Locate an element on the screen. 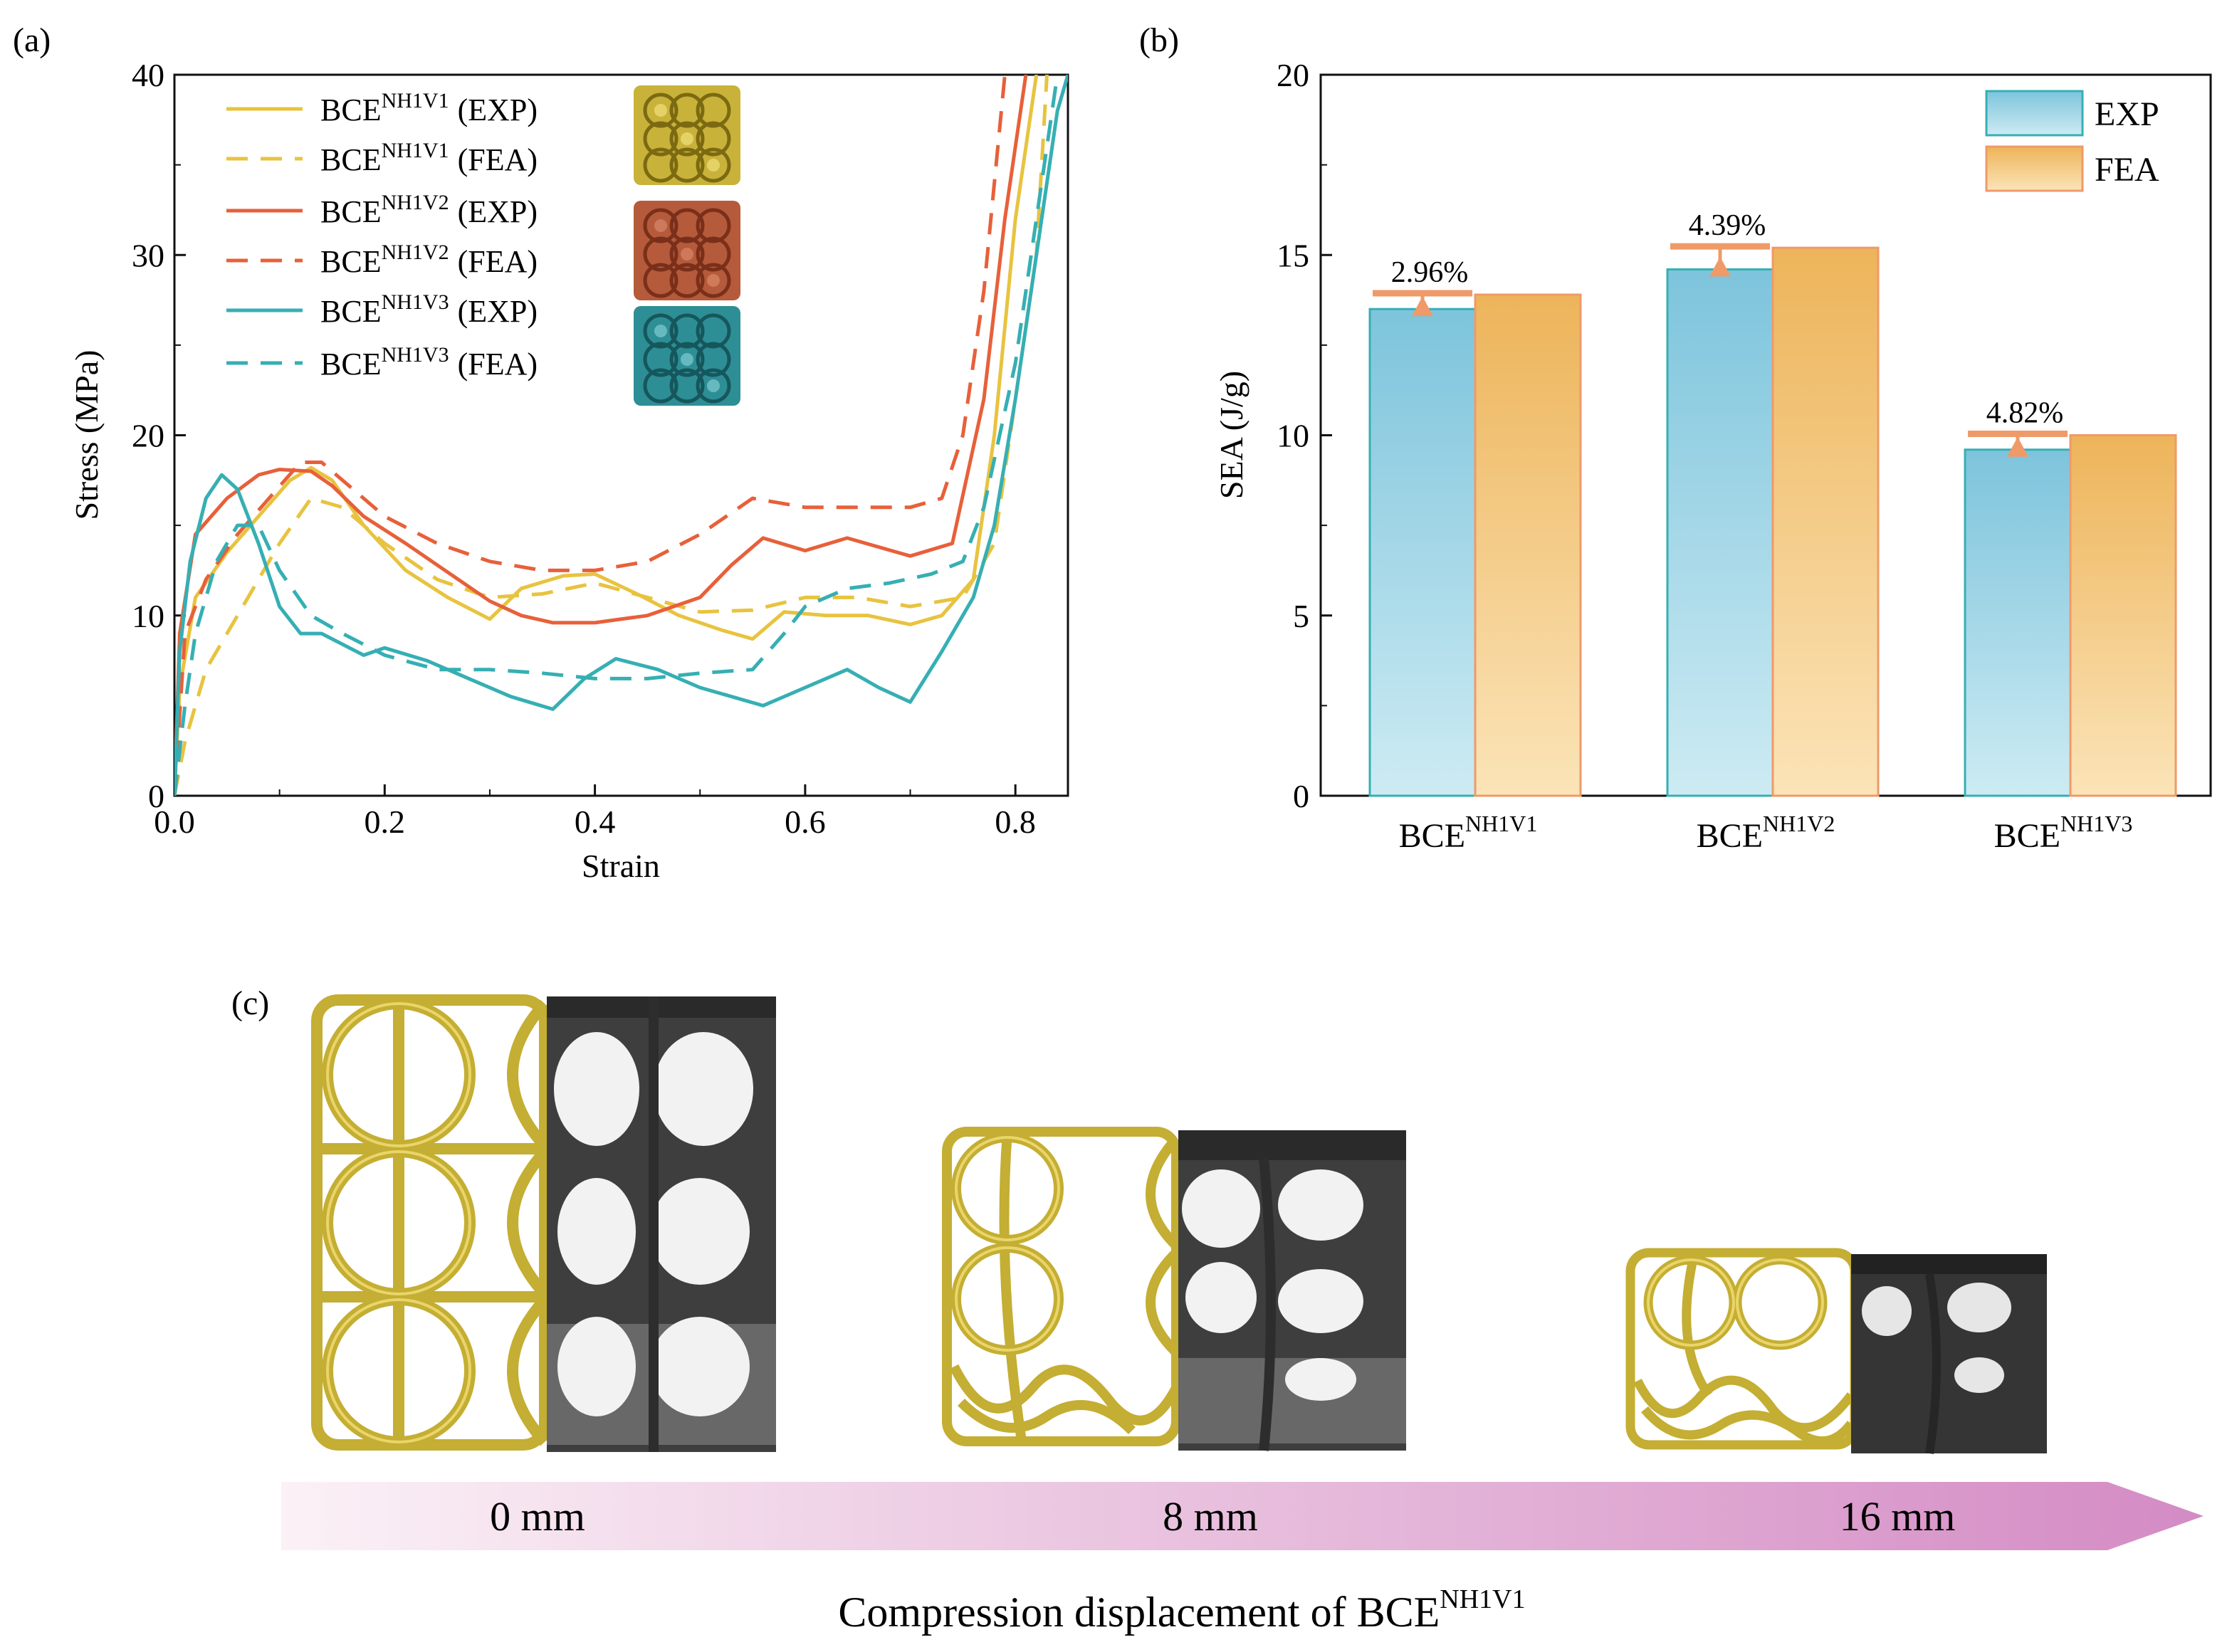 This screenshot has height=1652, width=2232. chart-b-annotation: 4.82% is located at coordinates (2025, 413).